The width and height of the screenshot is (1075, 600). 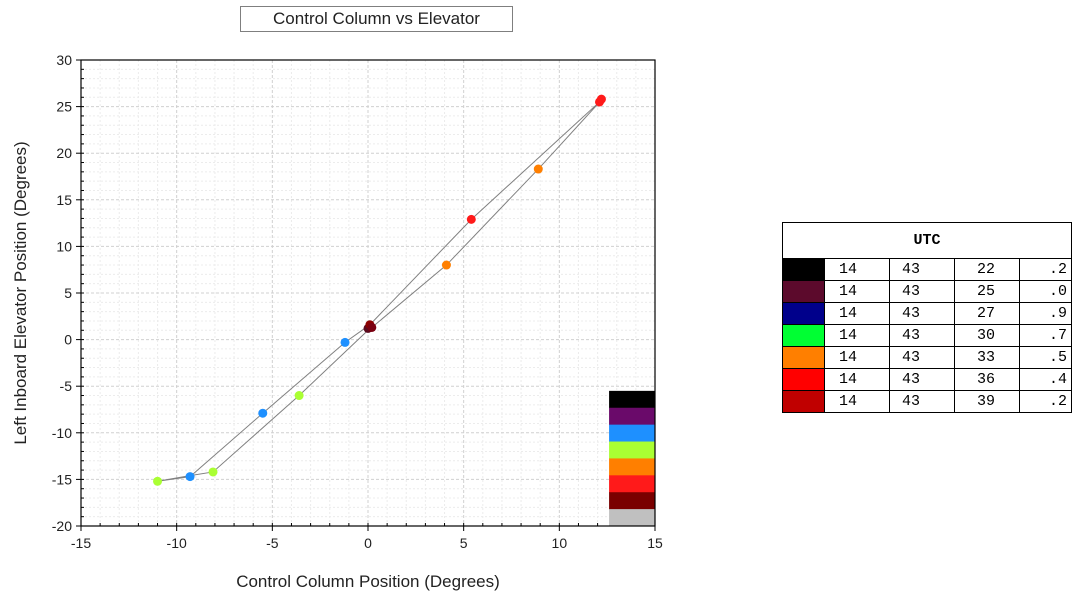 I want to click on color-bar, so click(x=632, y=458).